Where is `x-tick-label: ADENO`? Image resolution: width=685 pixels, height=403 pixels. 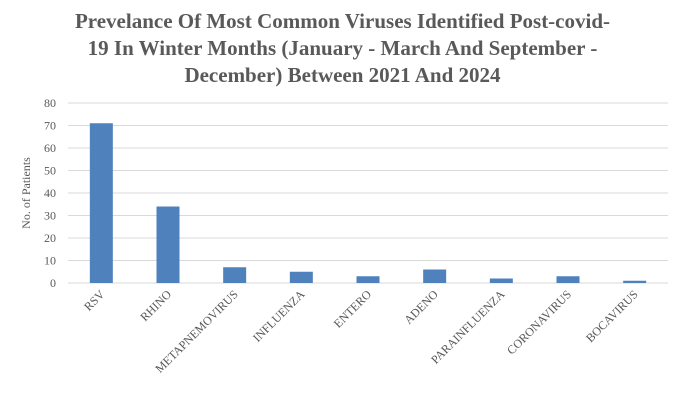
x-tick-label: ADENO is located at coordinates (421, 307).